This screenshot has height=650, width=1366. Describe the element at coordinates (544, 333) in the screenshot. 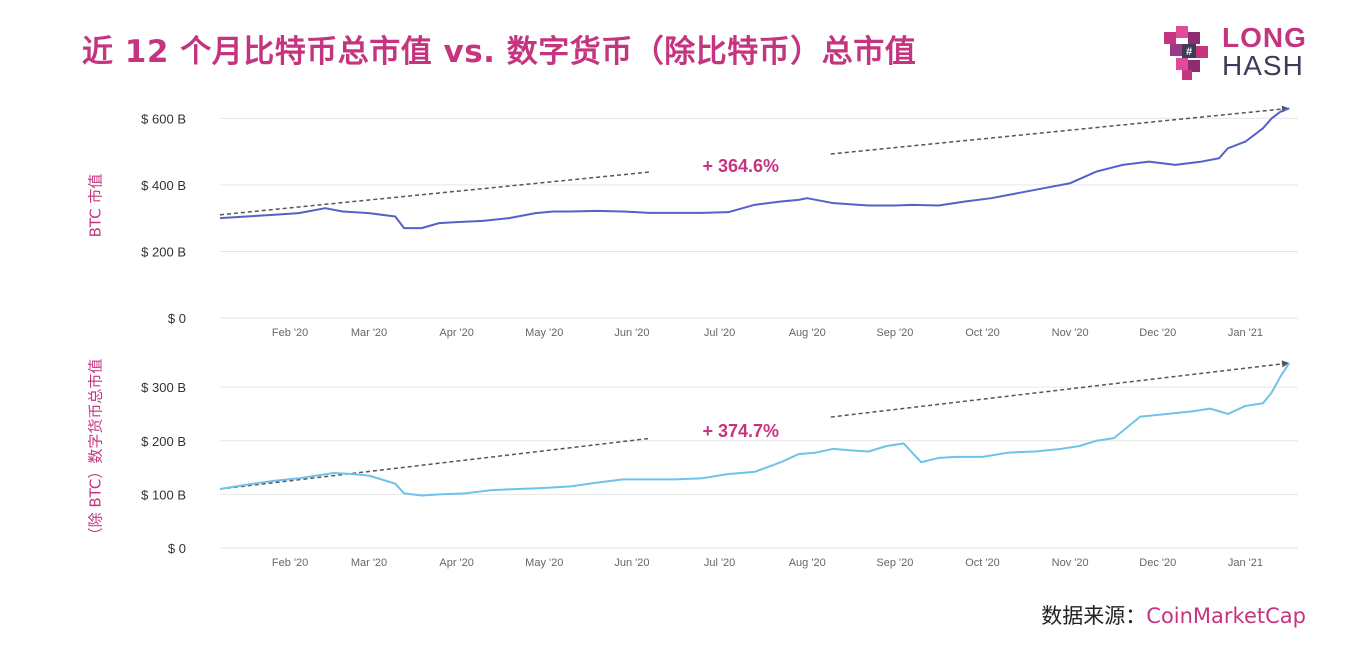

I see `btc-xtick-label: May '20` at that location.